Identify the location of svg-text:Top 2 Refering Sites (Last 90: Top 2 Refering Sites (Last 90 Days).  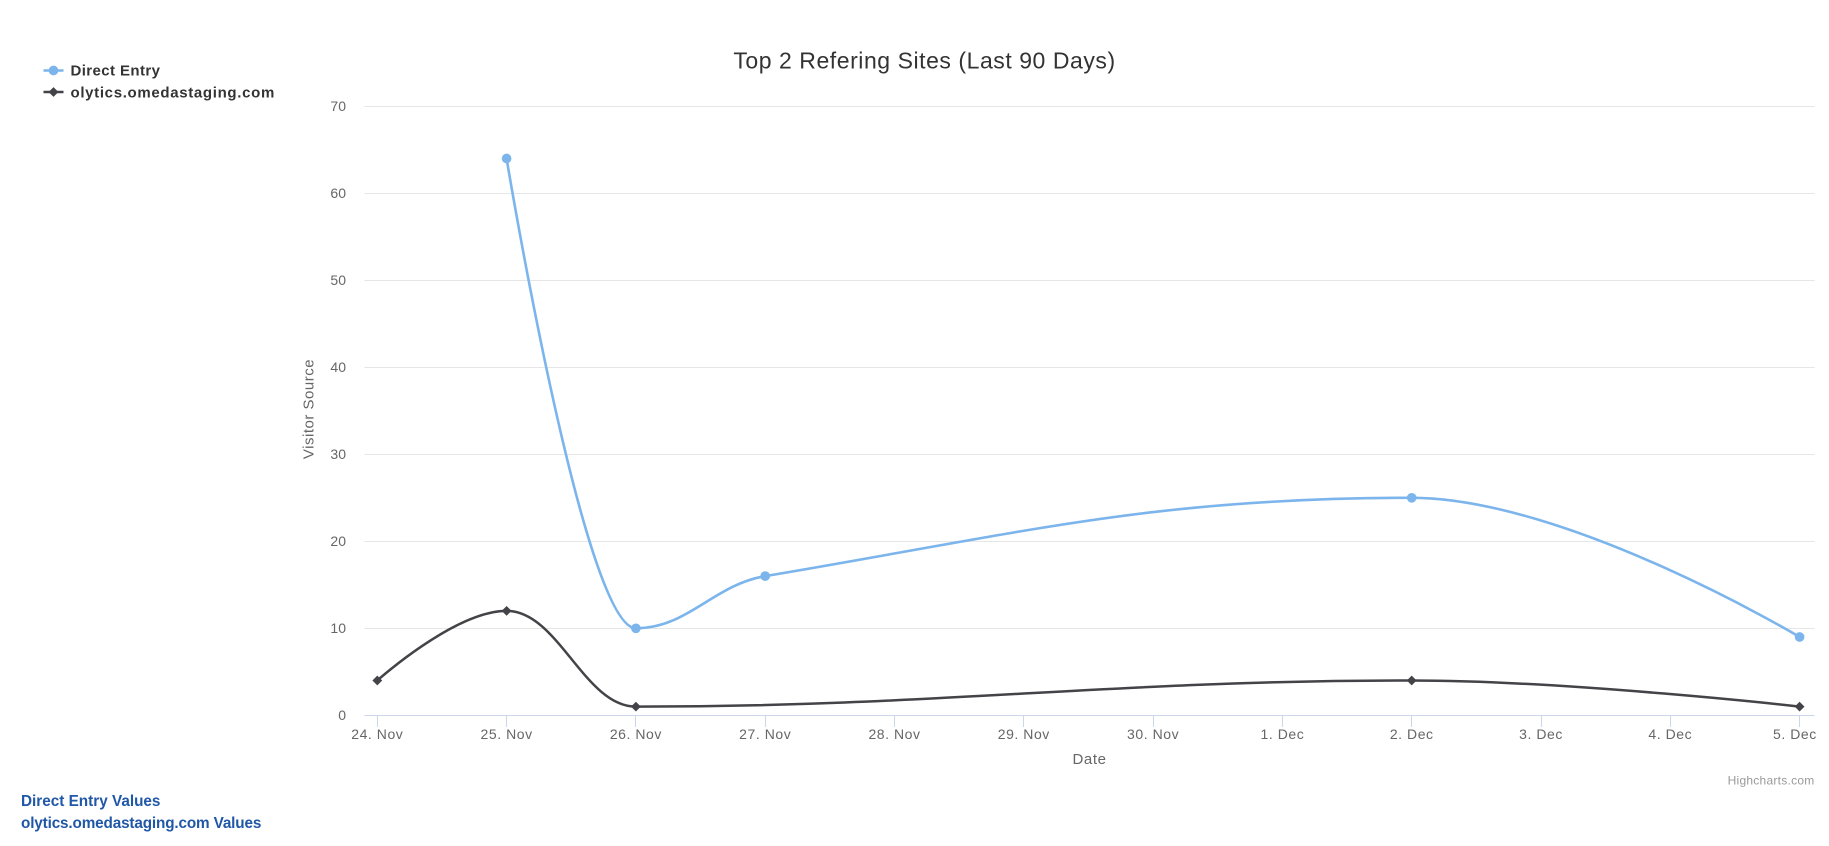
(924, 61).